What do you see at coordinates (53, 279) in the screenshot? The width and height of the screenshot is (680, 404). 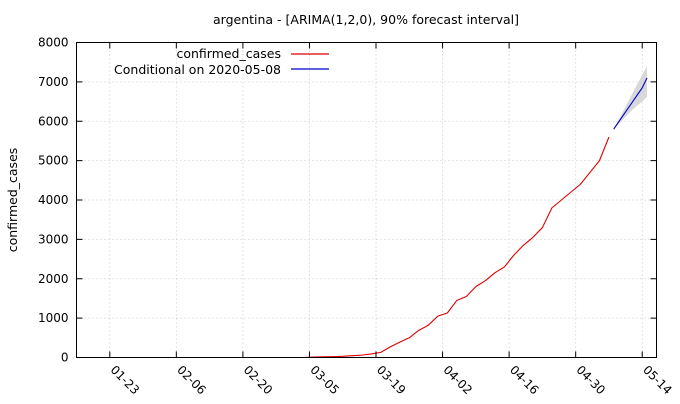 I see `y-tick-label: 2000` at bounding box center [53, 279].